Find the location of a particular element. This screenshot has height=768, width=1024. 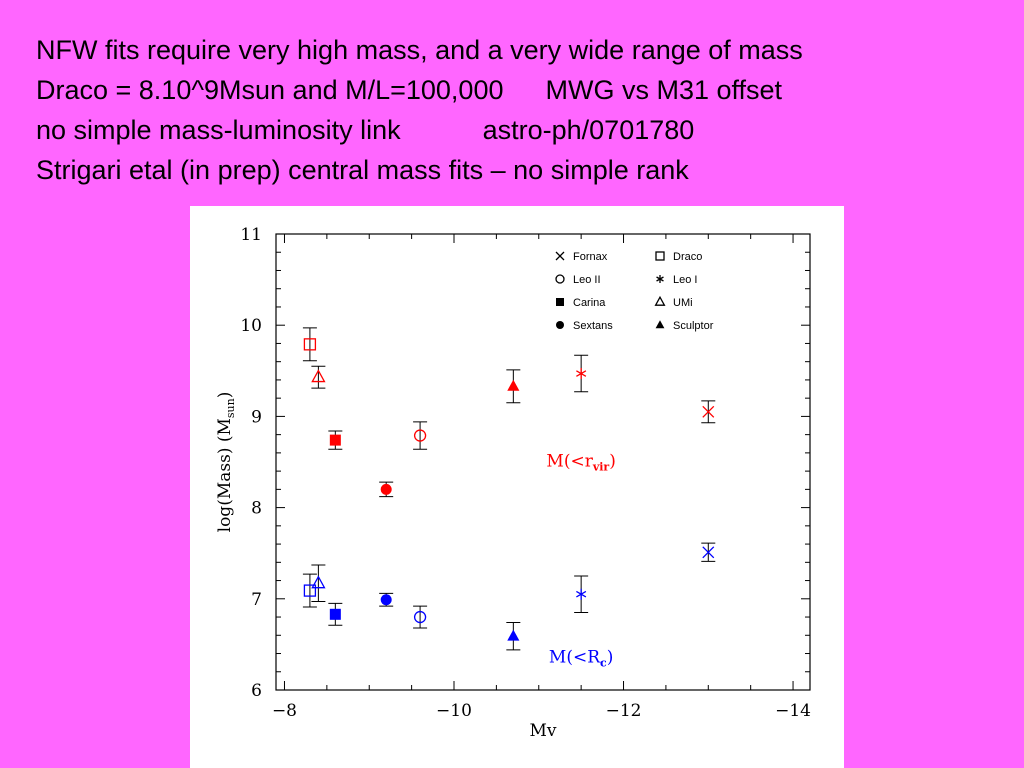

series-annotation: M(<rvir) is located at coordinates (580, 463).